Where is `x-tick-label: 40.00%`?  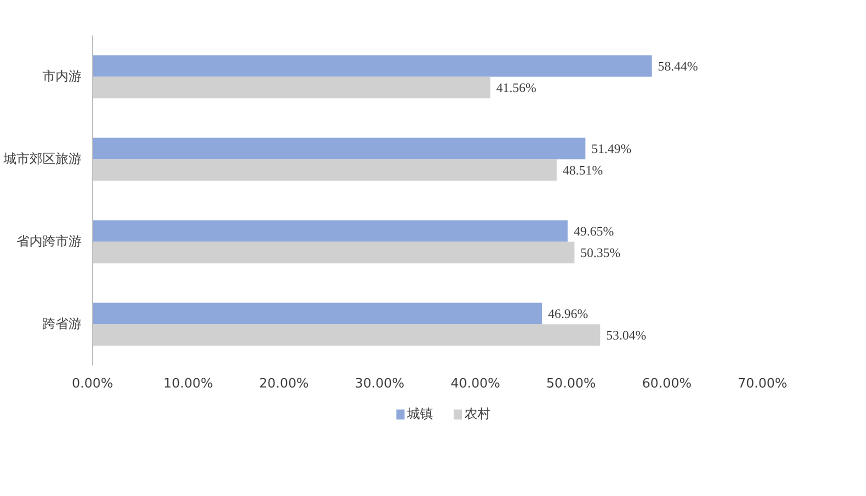 x-tick-label: 40.00% is located at coordinates (475, 384).